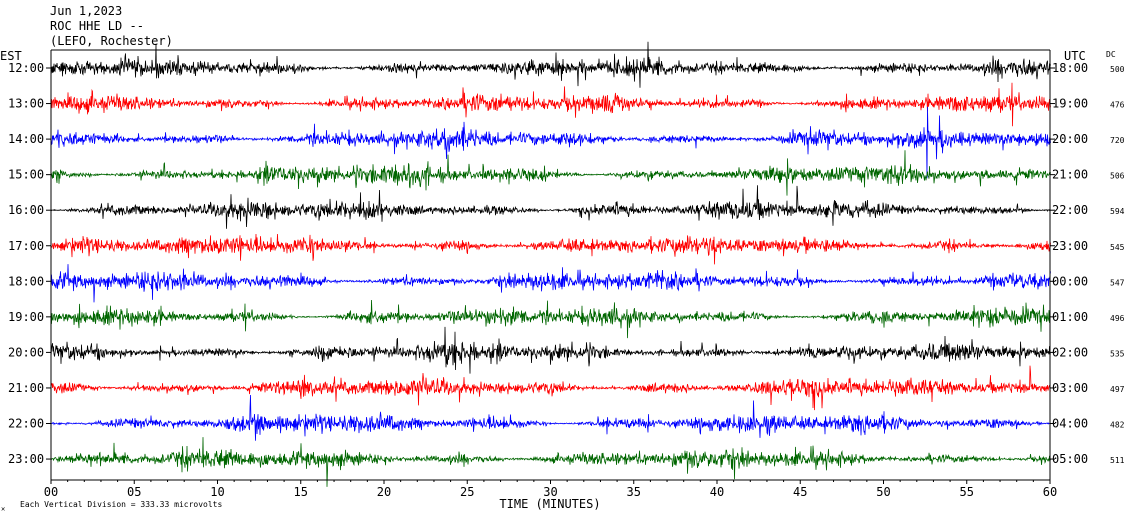 The width and height of the screenshot is (1130, 519). Describe the element at coordinates (549, 504) in the screenshot. I see `x-axis-title: TIME (MINUTES)` at that location.